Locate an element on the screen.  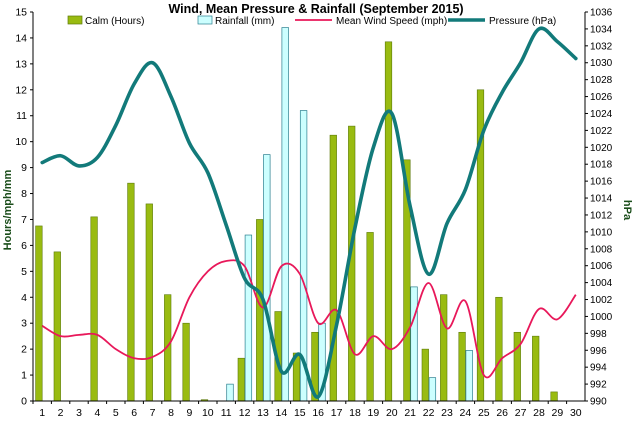
y-right-tick-label: 1028 is located at coordinates (601, 80).